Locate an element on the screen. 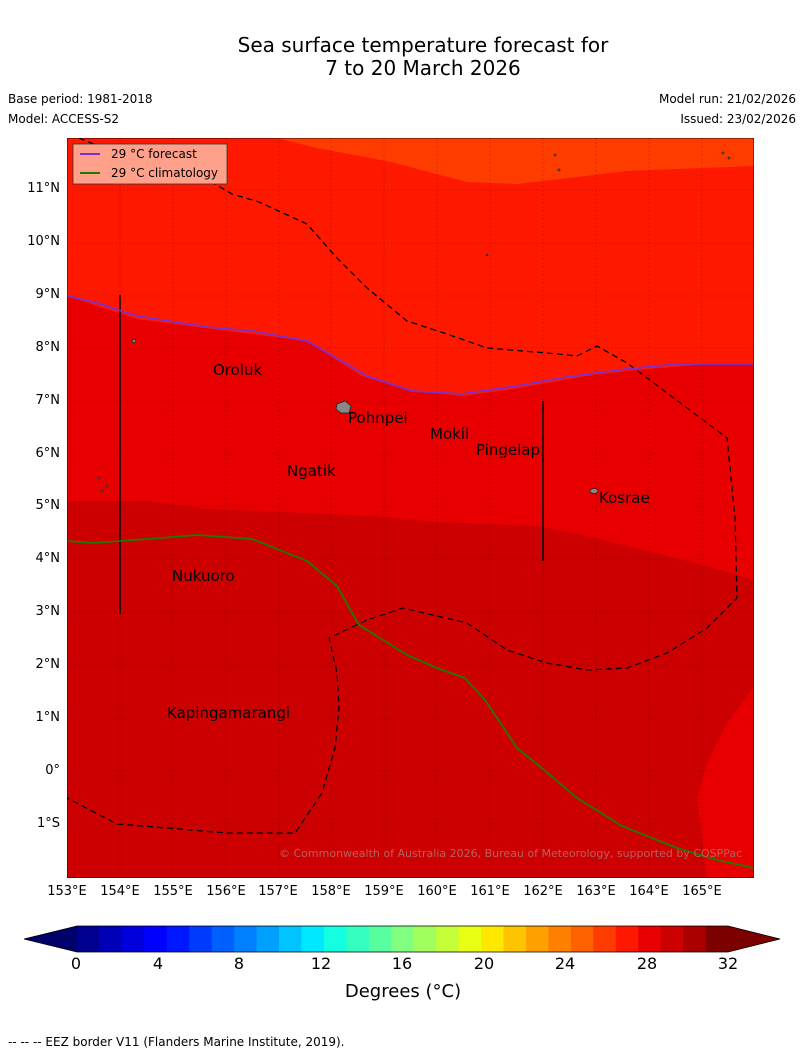  lat-label-7n: 7°N is located at coordinates (48, 400).